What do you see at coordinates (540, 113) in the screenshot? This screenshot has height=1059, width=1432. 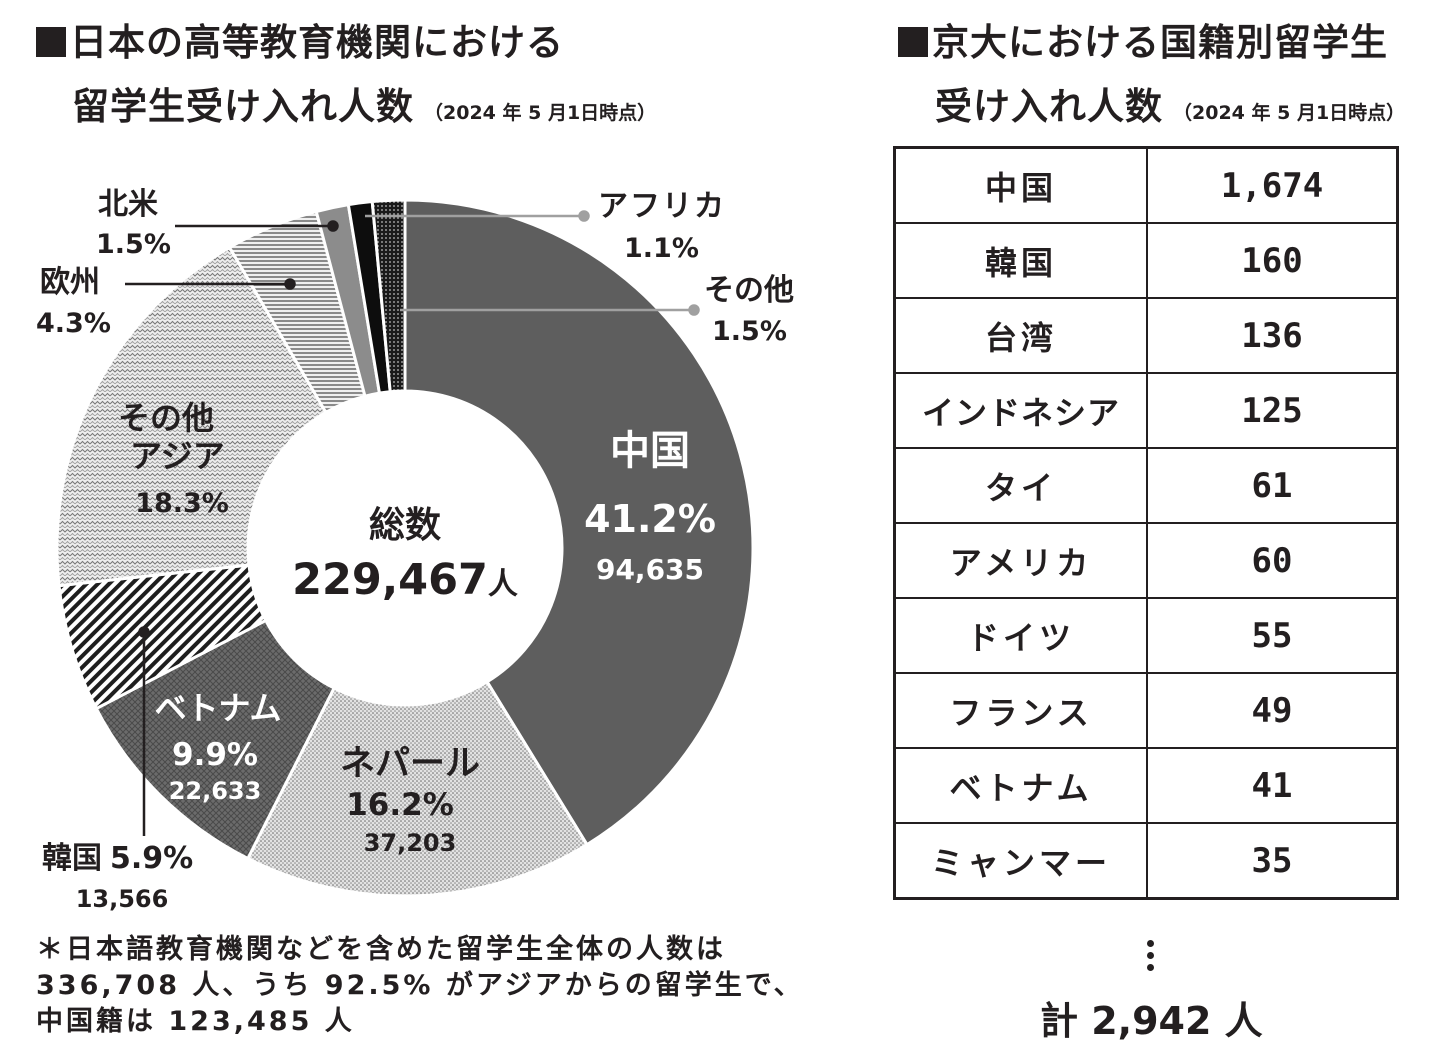 I see `left-date-note: （2024 年 5 月1日時点）` at bounding box center [540, 113].